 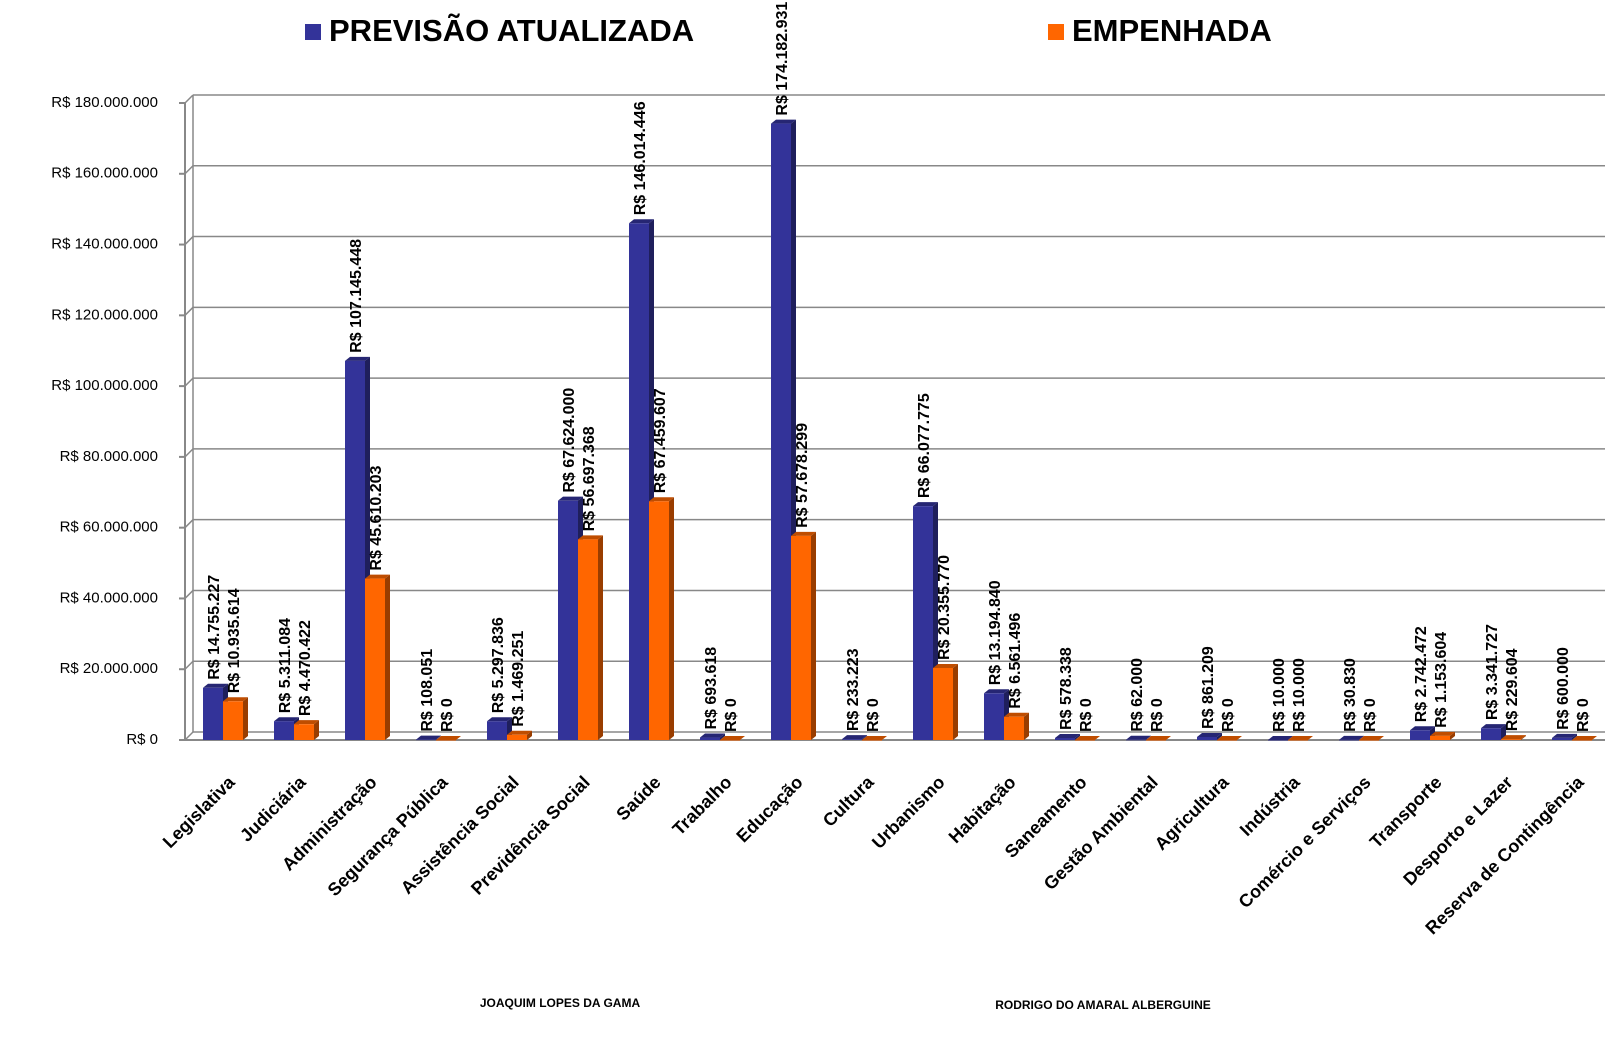 I want to click on value-label: R$ 45.610.203, so click(x=376, y=518).